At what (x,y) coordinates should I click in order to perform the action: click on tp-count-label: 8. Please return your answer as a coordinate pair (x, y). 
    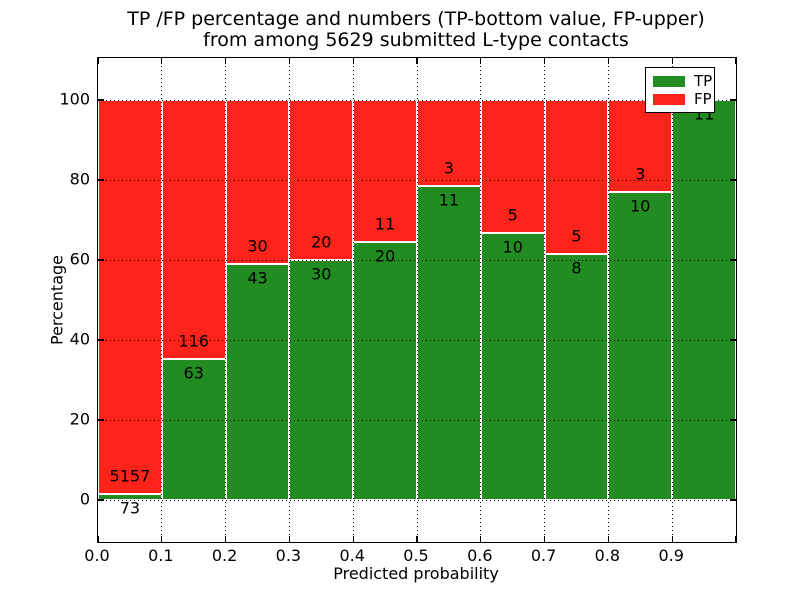
    Looking at the image, I should click on (576, 268).